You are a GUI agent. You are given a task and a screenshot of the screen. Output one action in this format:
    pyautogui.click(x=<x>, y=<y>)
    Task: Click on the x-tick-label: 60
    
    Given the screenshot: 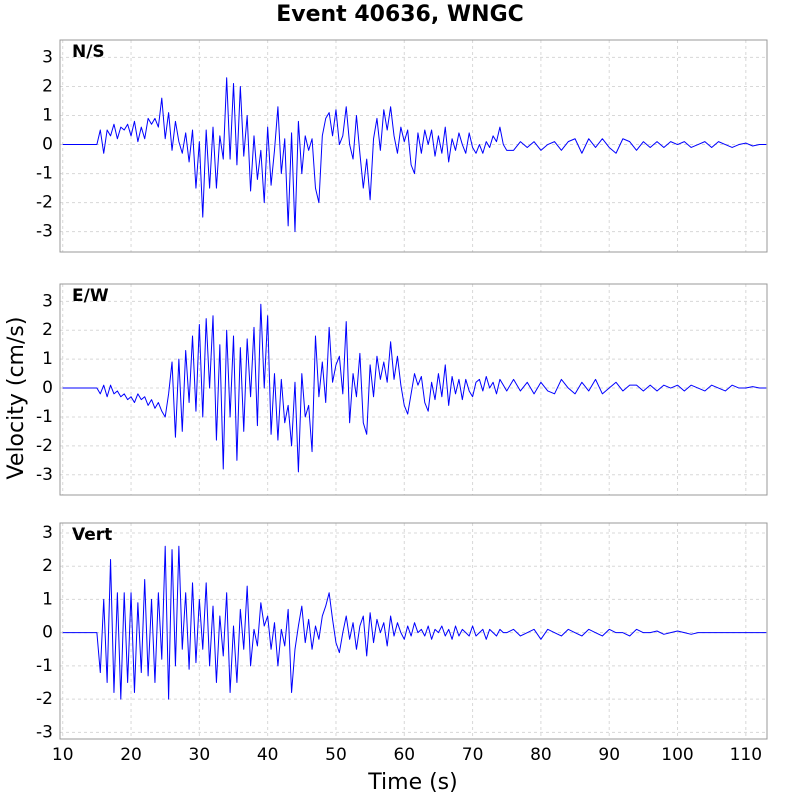 What is the action you would take?
    pyautogui.click(x=404, y=755)
    